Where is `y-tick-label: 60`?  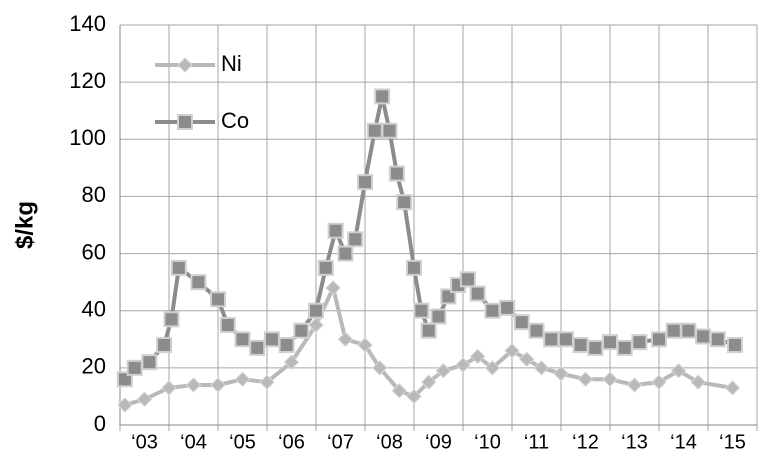
y-tick-label: 60 is located at coordinates (94, 251).